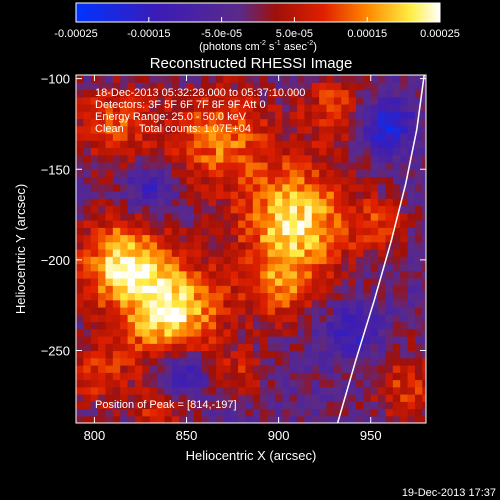  Describe the element at coordinates (371, 435) in the screenshot. I see `x-tick-label: 950` at that location.